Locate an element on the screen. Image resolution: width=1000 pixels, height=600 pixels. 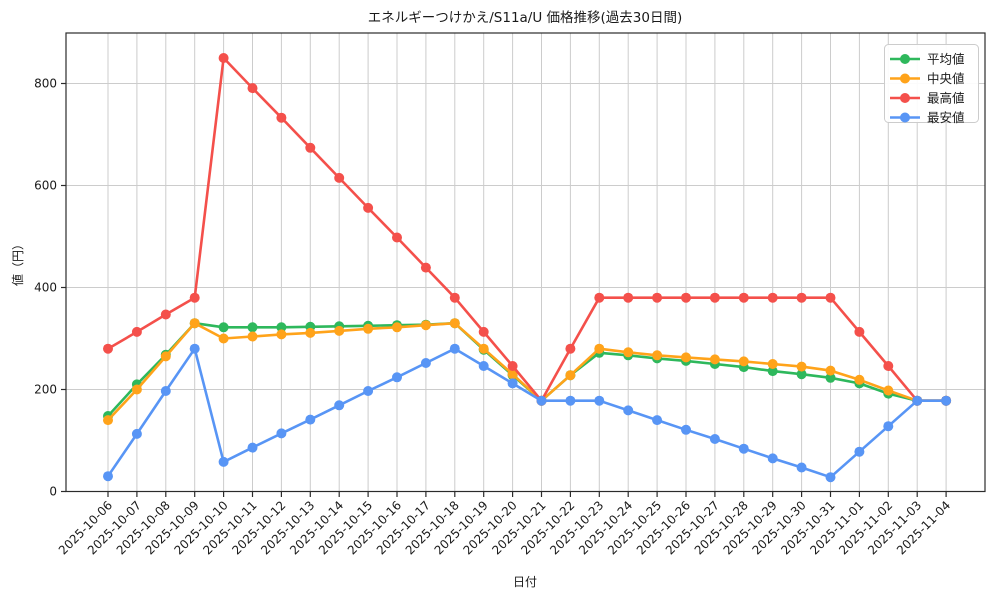
y-tick-label: 0 is located at coordinates (53, 492).